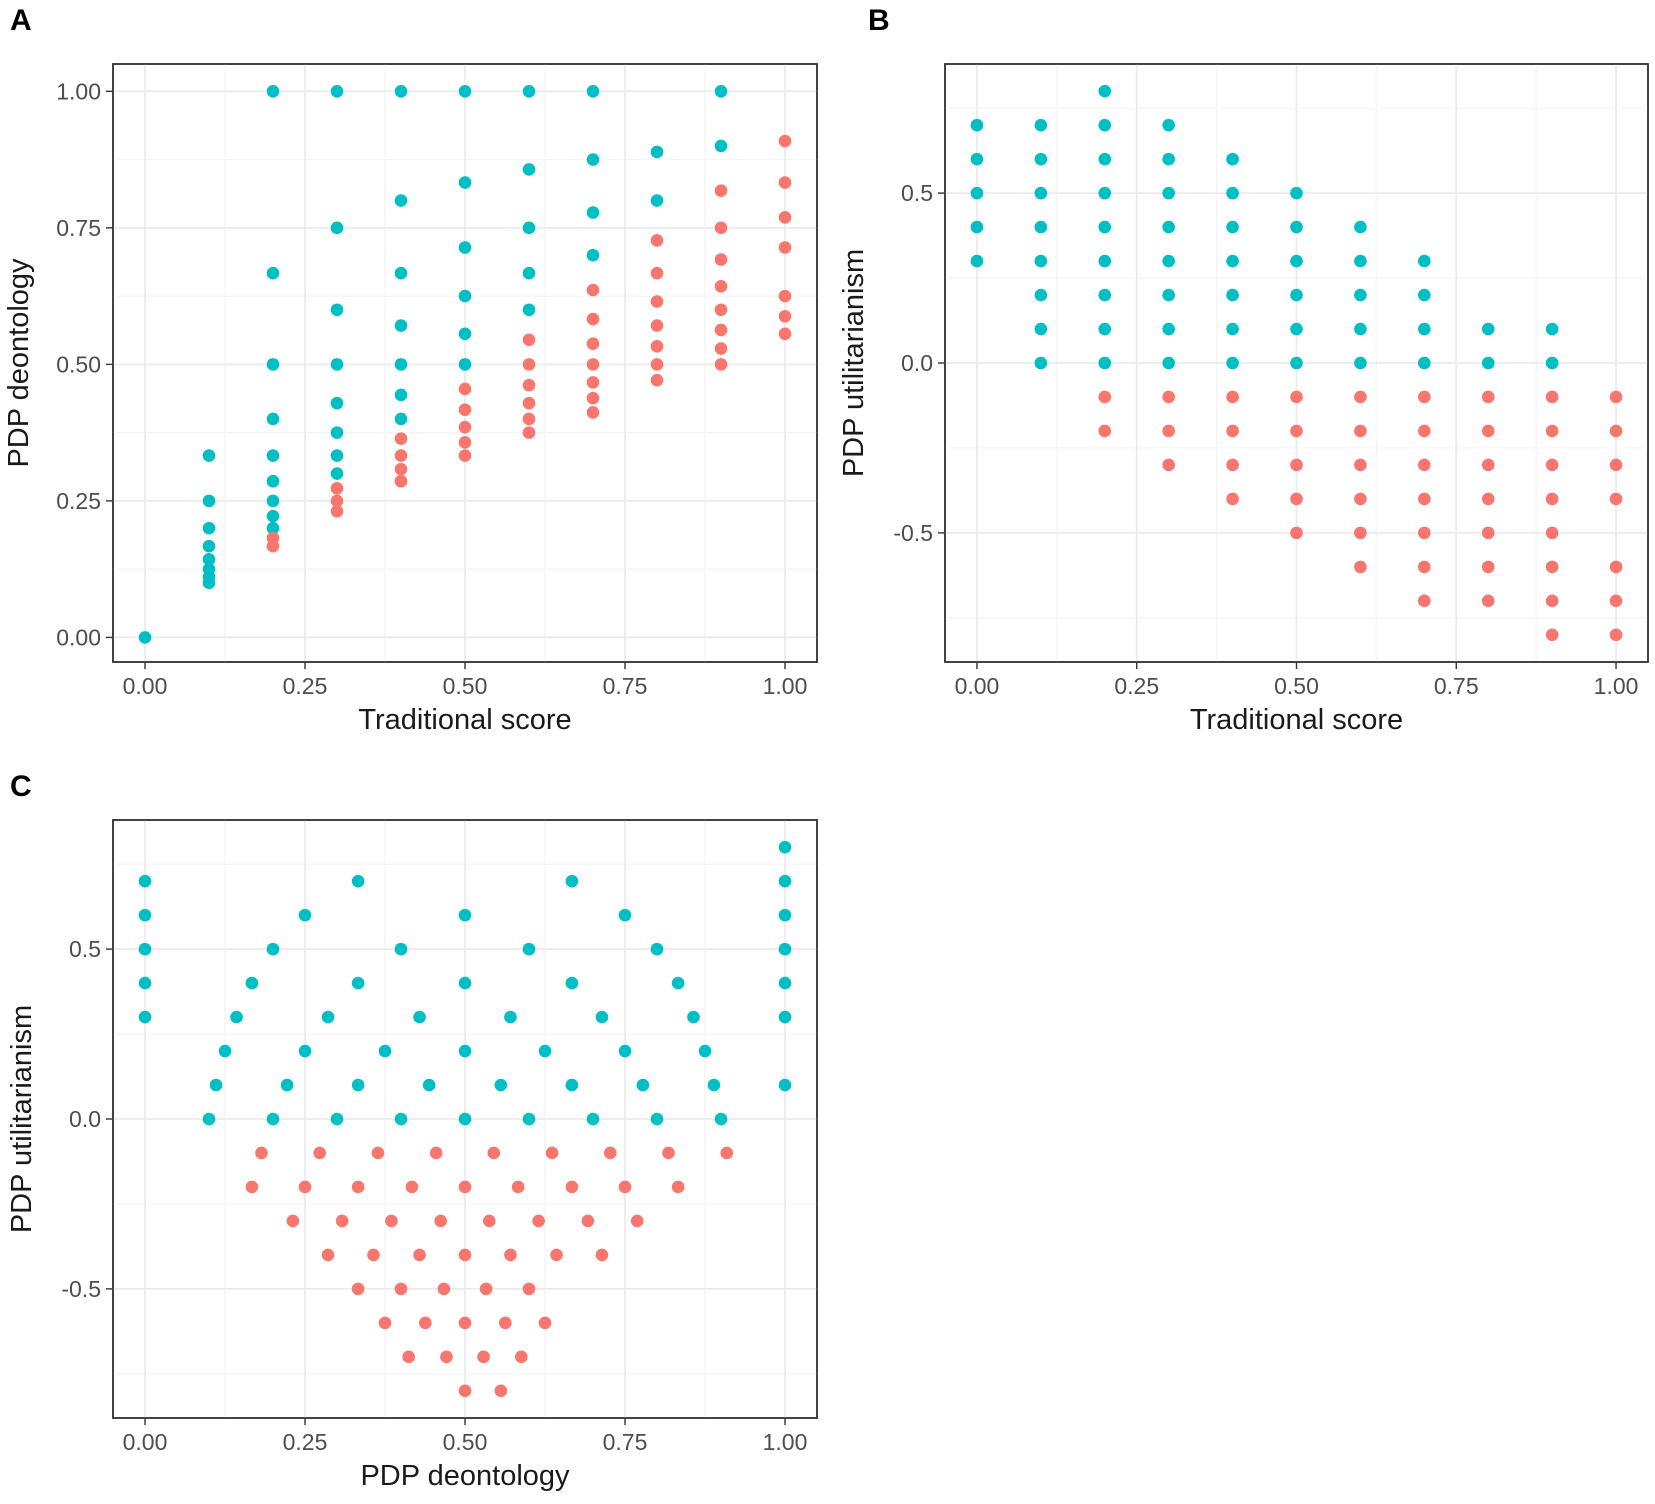 This screenshot has width=1655, height=1504. What do you see at coordinates (305, 1442) in the screenshot?
I see `x-tick-label: 0.25` at bounding box center [305, 1442].